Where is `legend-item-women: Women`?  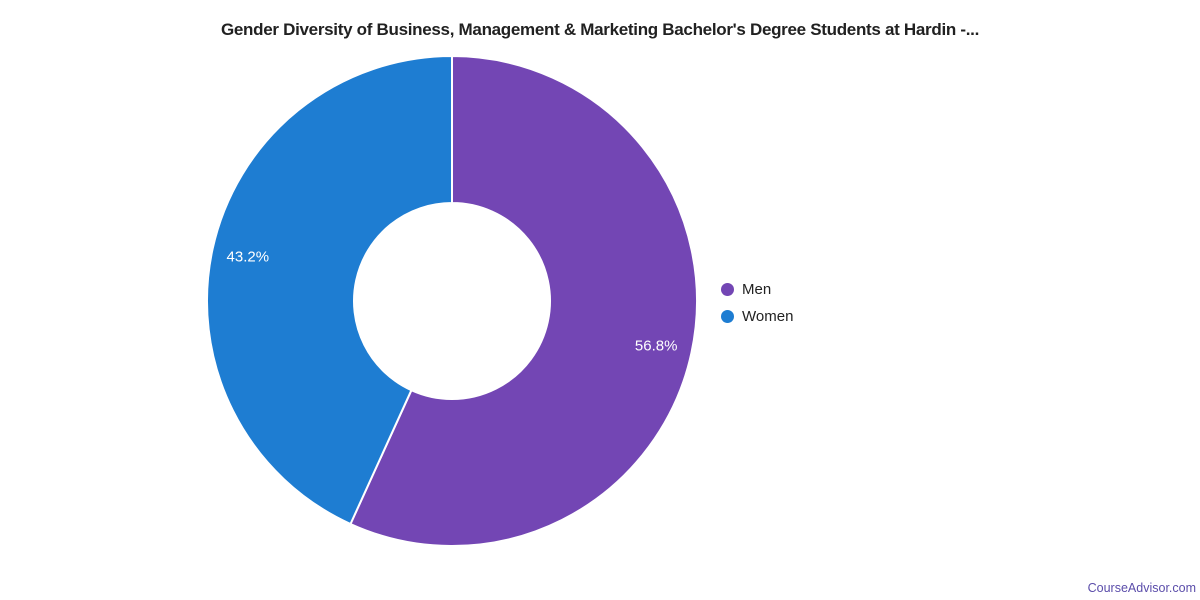
legend-item-women: Women is located at coordinates (757, 316).